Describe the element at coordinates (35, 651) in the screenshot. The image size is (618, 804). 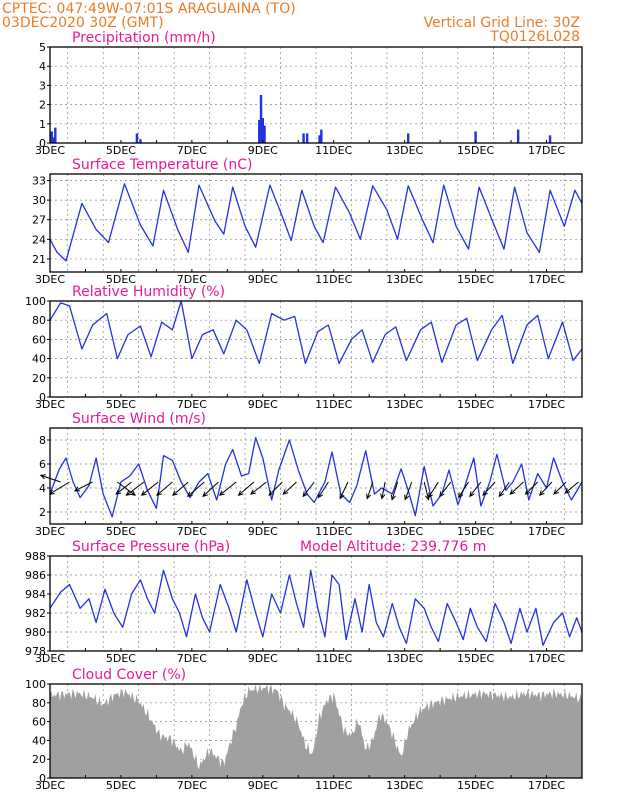
I see `y-tick-label: 978` at that location.